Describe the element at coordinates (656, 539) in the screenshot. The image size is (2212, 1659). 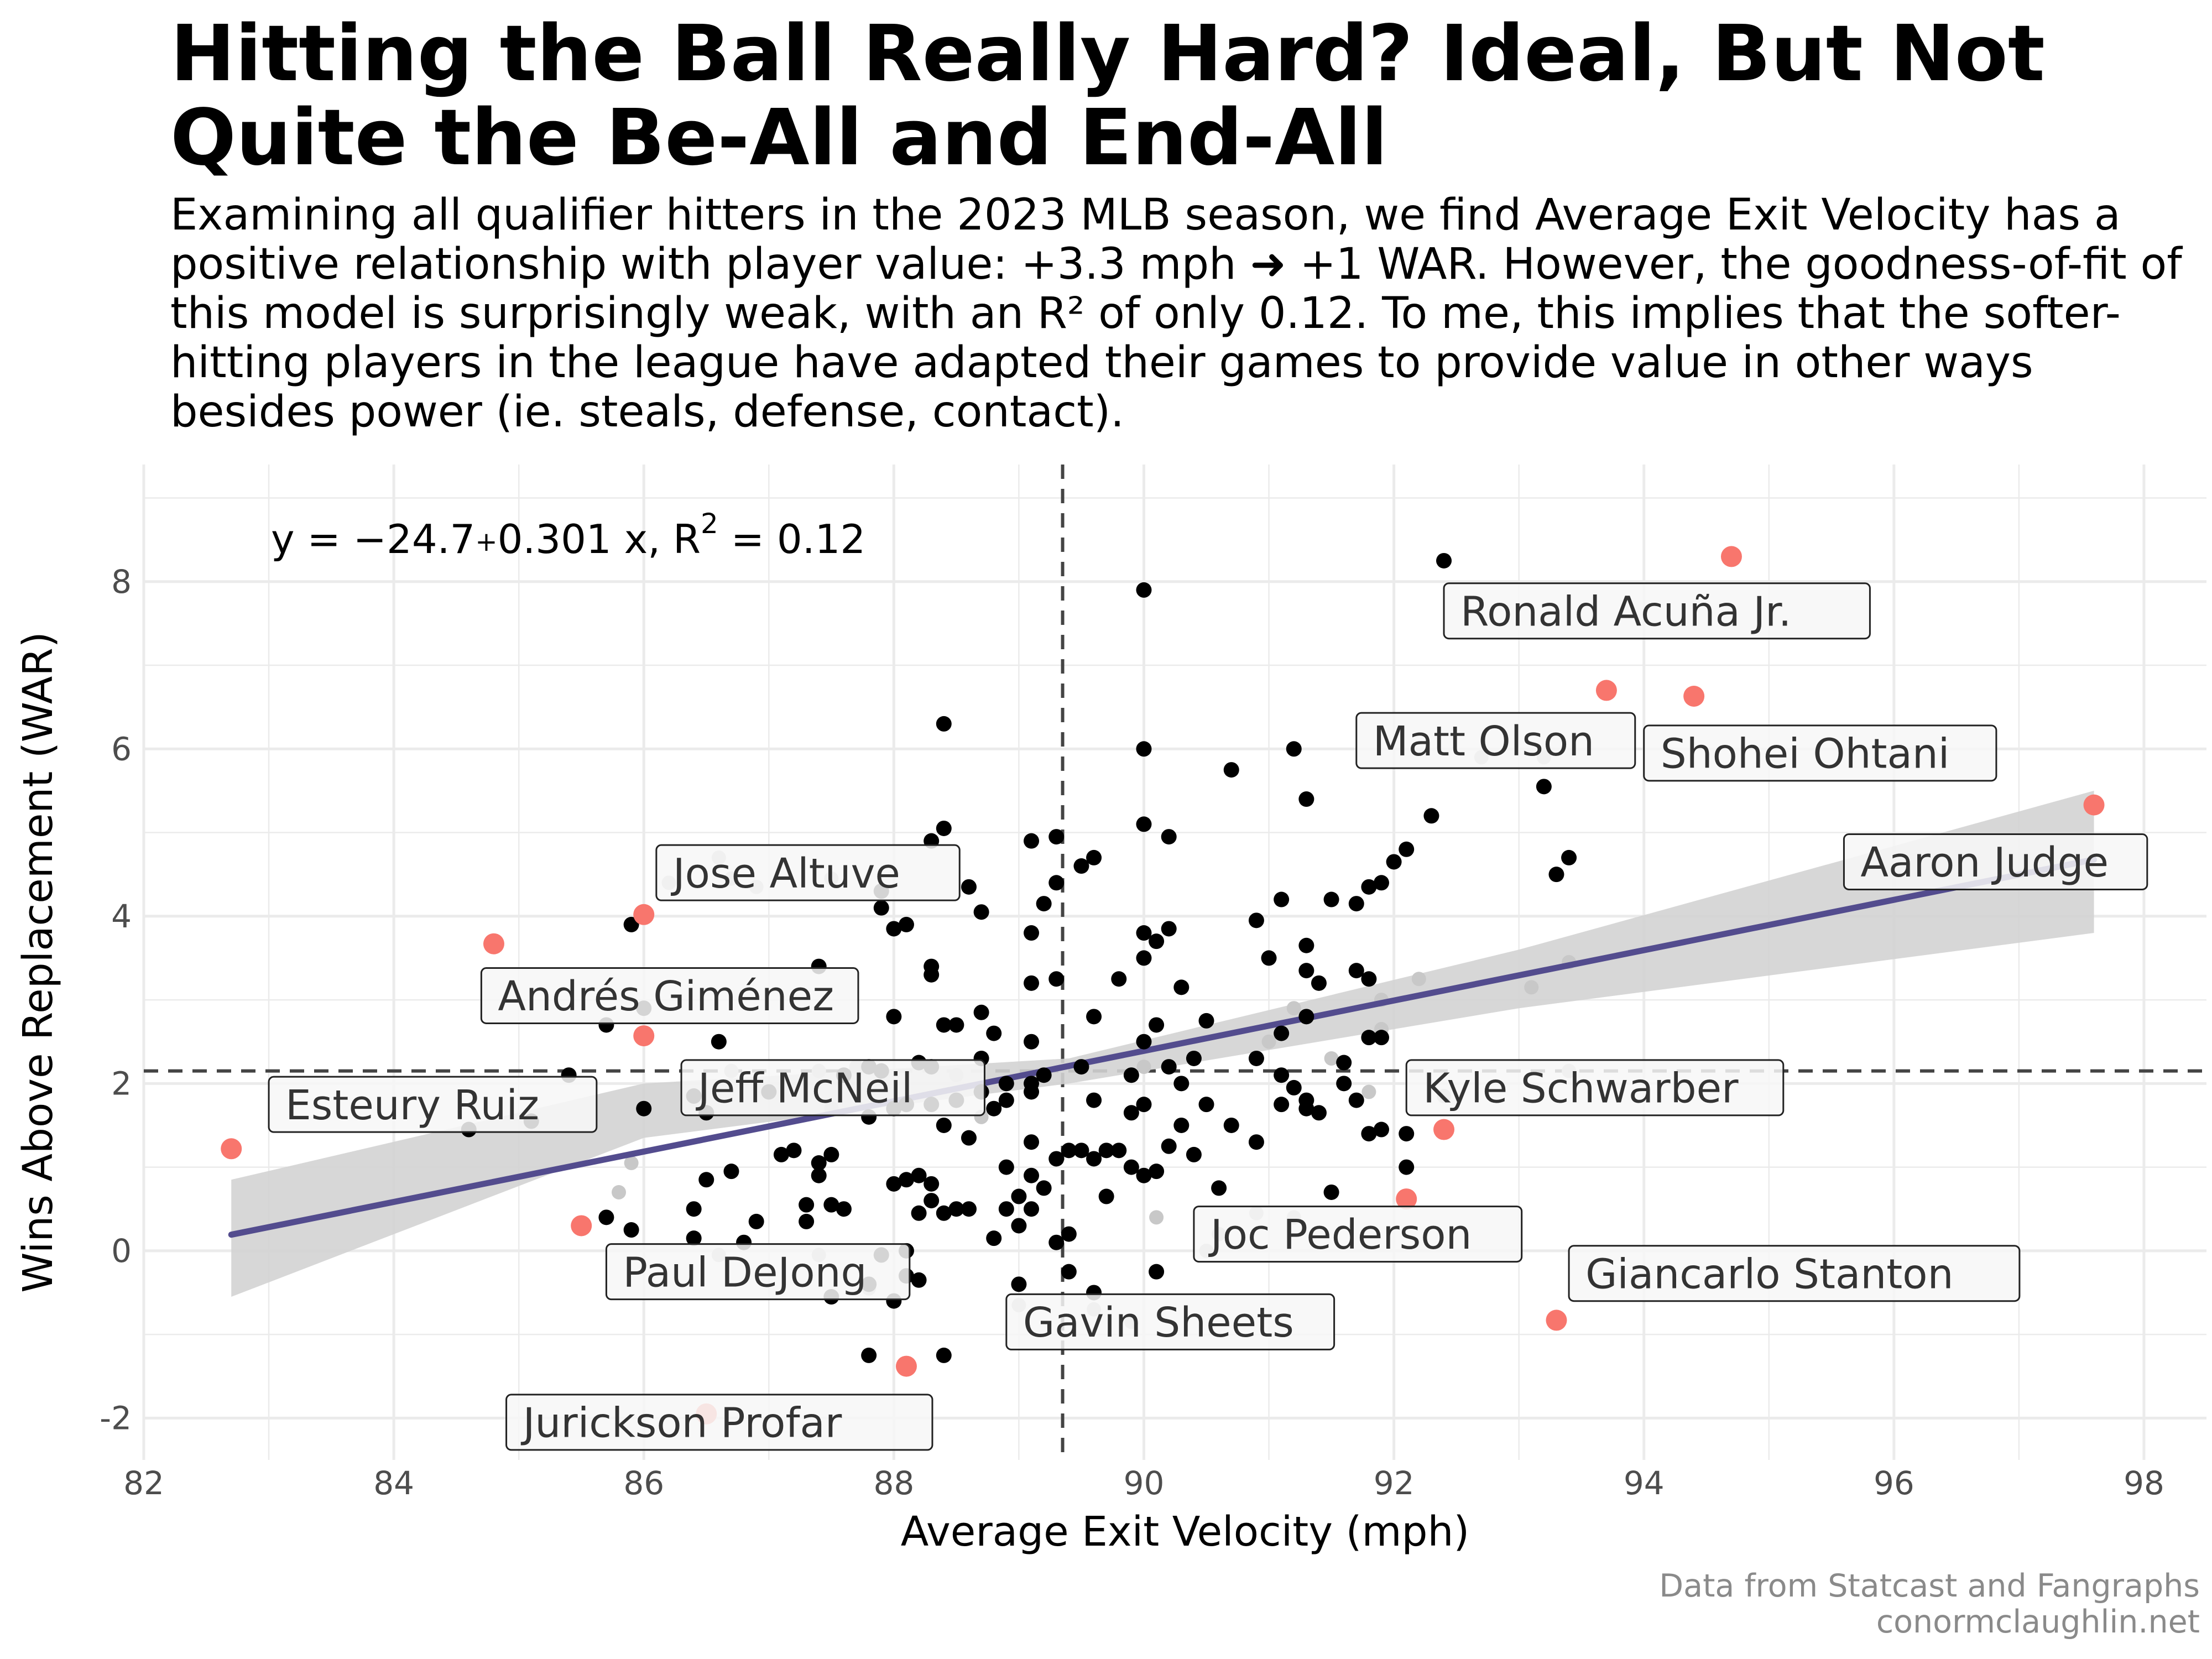
I see `equation-x-r: x, R` at that location.